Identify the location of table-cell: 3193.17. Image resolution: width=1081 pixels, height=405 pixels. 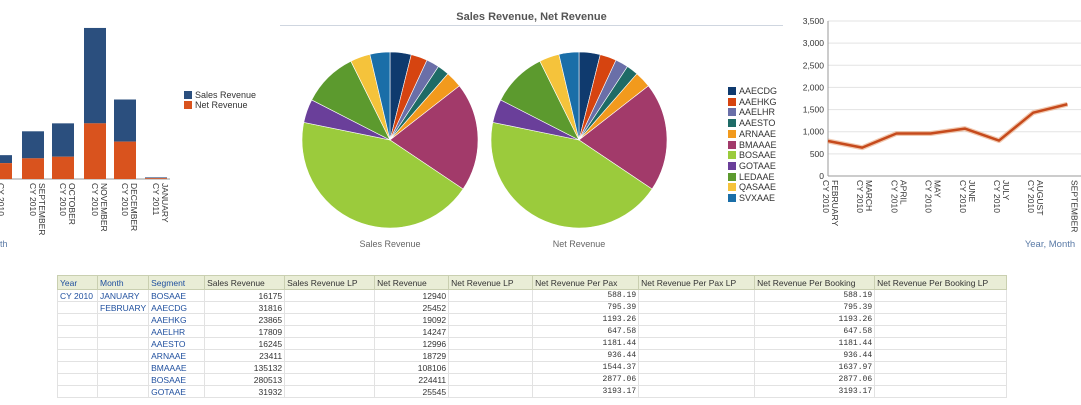
(815, 391).